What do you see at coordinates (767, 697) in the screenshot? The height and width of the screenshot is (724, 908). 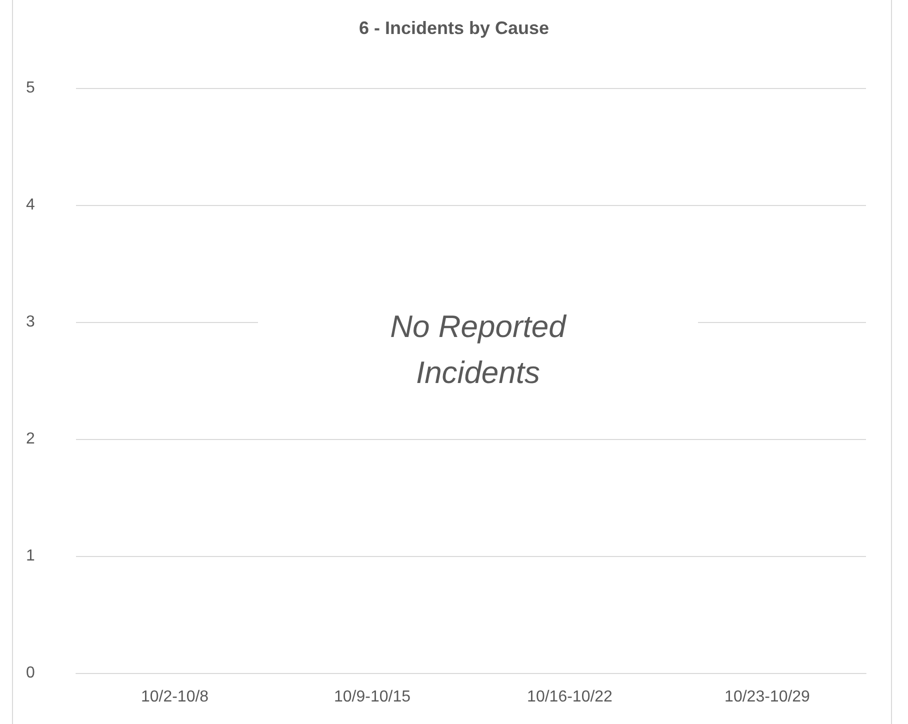 I see `x-tick-label: 10/23-10/29` at bounding box center [767, 697].